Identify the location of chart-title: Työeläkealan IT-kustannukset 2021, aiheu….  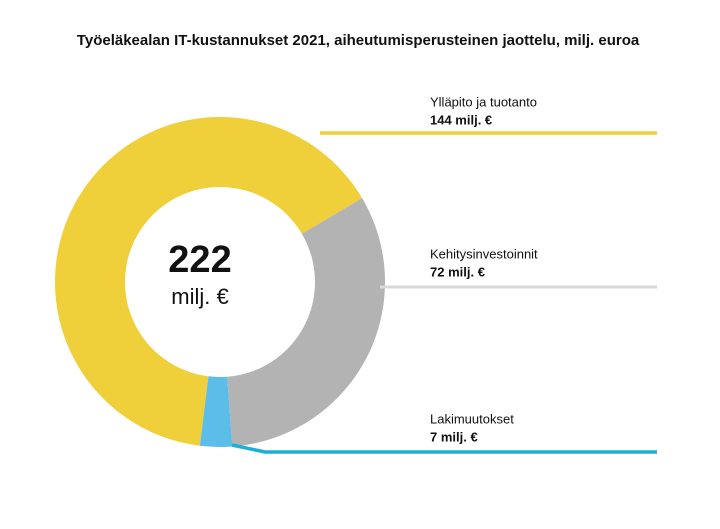
(358, 40).